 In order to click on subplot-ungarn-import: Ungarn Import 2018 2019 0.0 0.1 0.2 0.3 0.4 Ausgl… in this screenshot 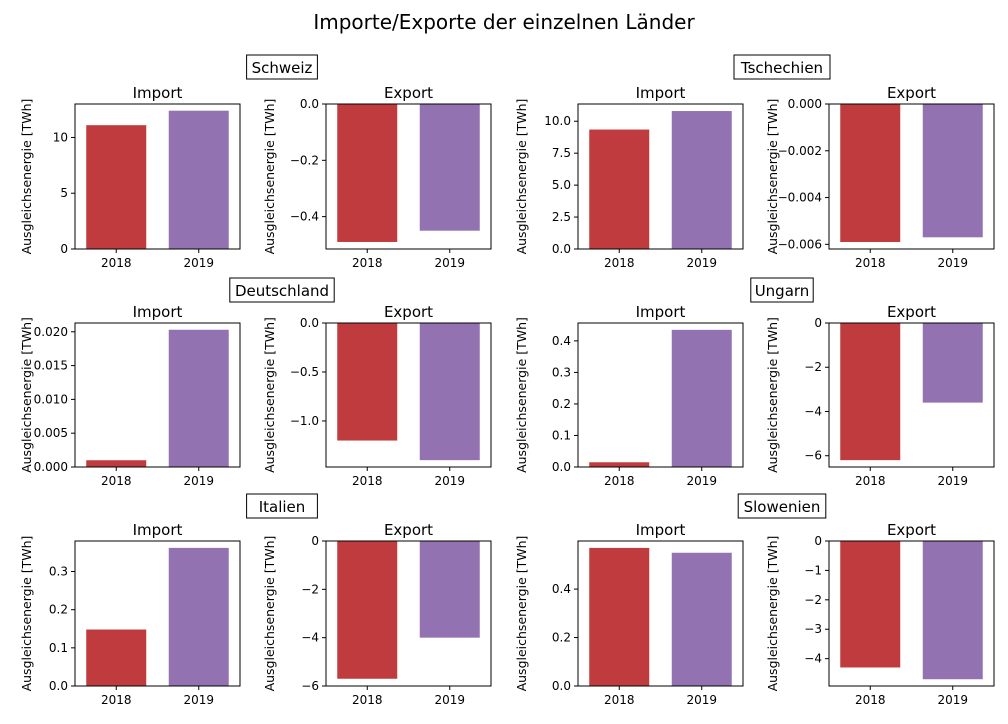, I will do `click(664, 382)`.